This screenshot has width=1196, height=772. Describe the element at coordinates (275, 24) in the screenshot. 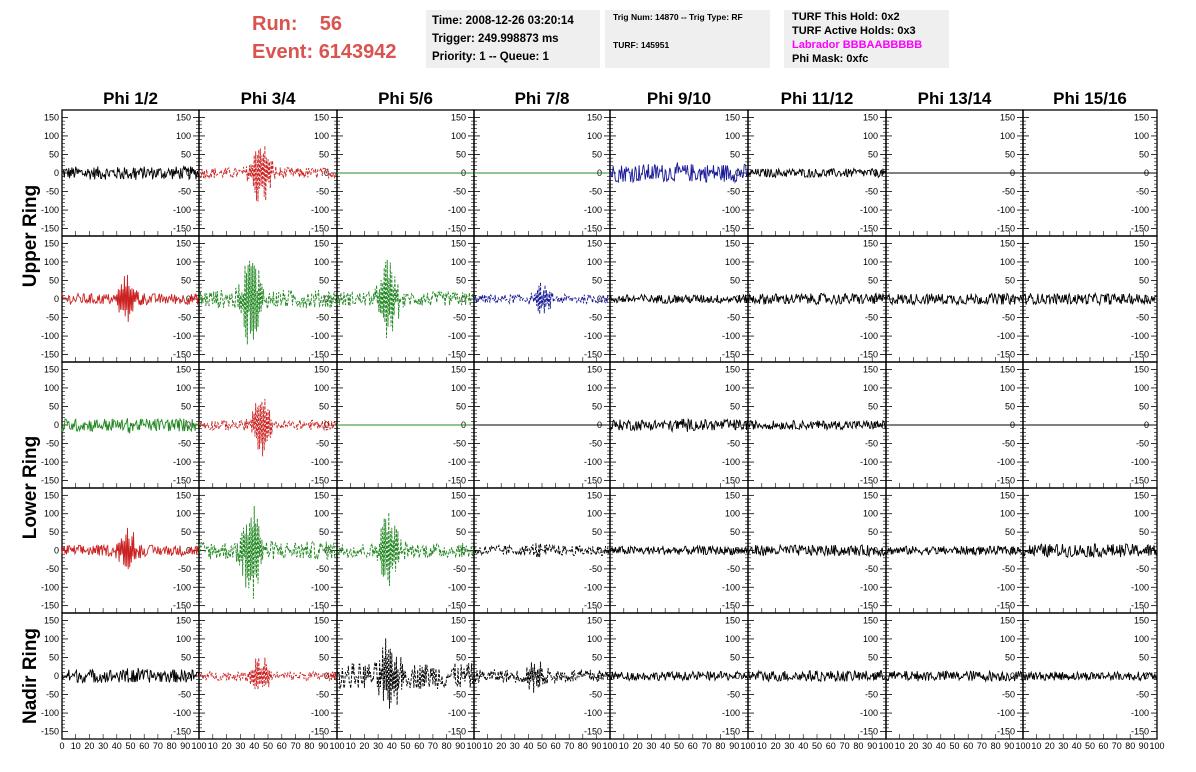

I see `run-label: Run:` at that location.